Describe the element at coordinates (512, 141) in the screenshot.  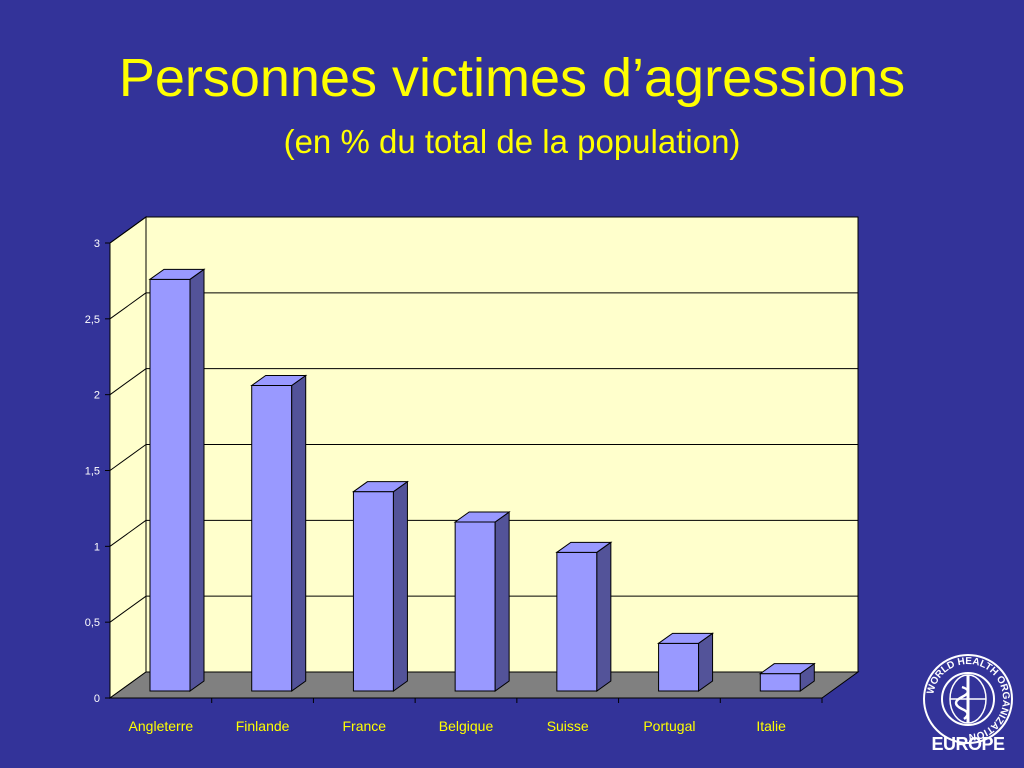
I see `chart-subtitle: (en % du total de la population)` at that location.